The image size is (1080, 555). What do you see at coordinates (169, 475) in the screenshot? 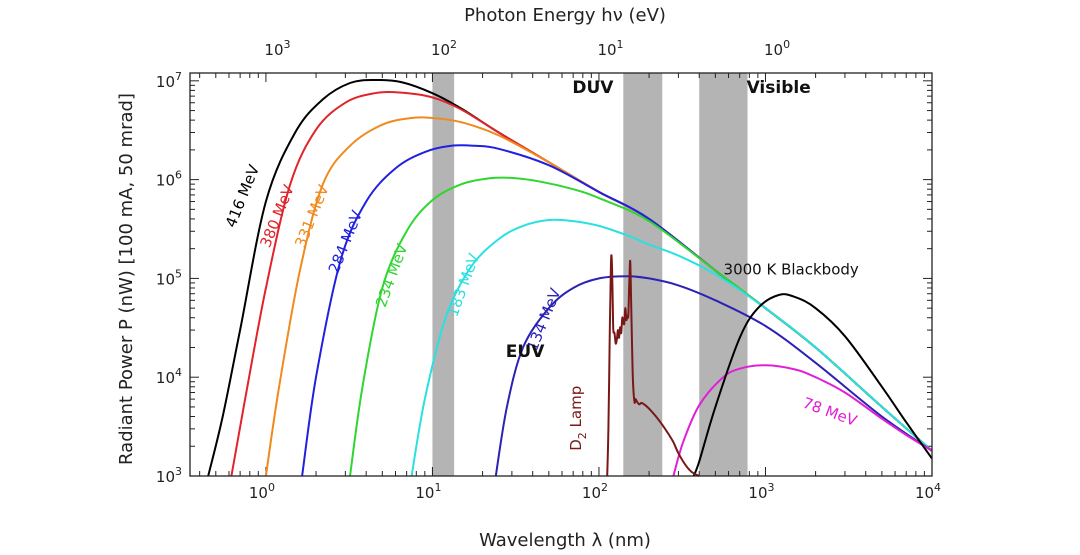
I see `y-tick-label: 10³` at bounding box center [169, 475].